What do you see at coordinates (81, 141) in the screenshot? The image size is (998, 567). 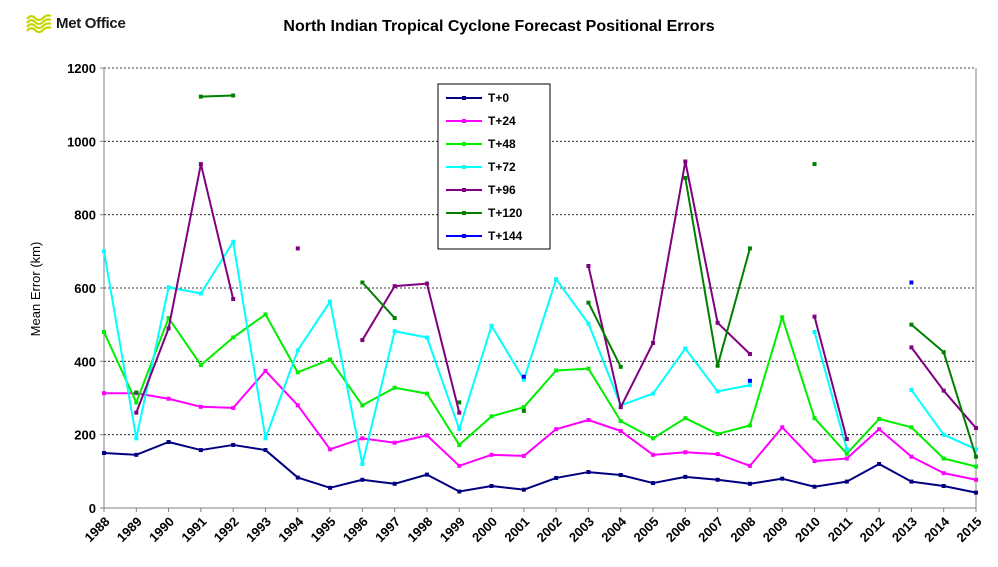 I see `y-tick-label: 1000` at bounding box center [81, 141].